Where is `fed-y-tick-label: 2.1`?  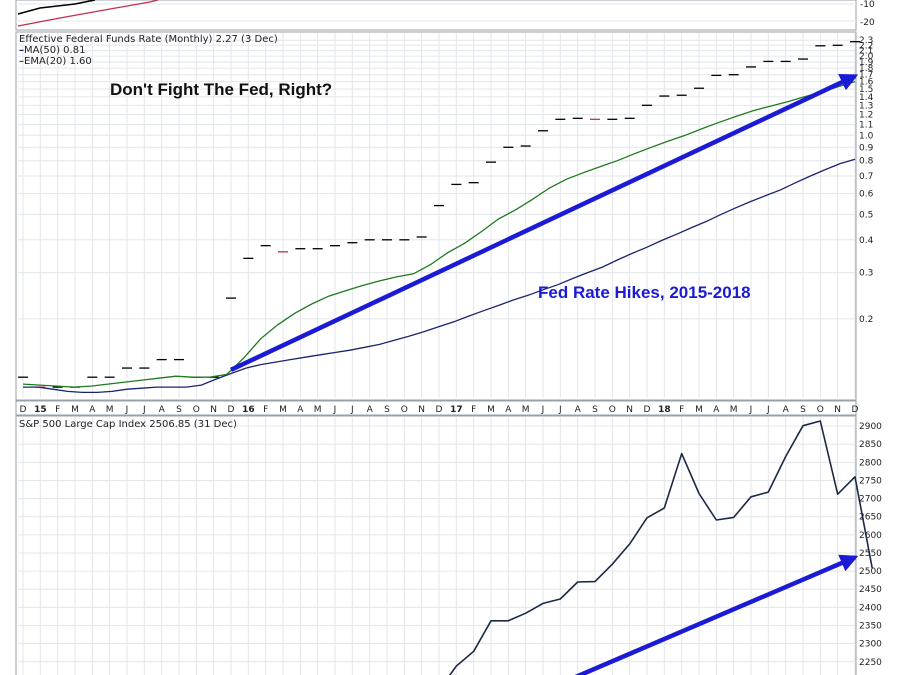 fed-y-tick-label: 2.1 is located at coordinates (866, 52).